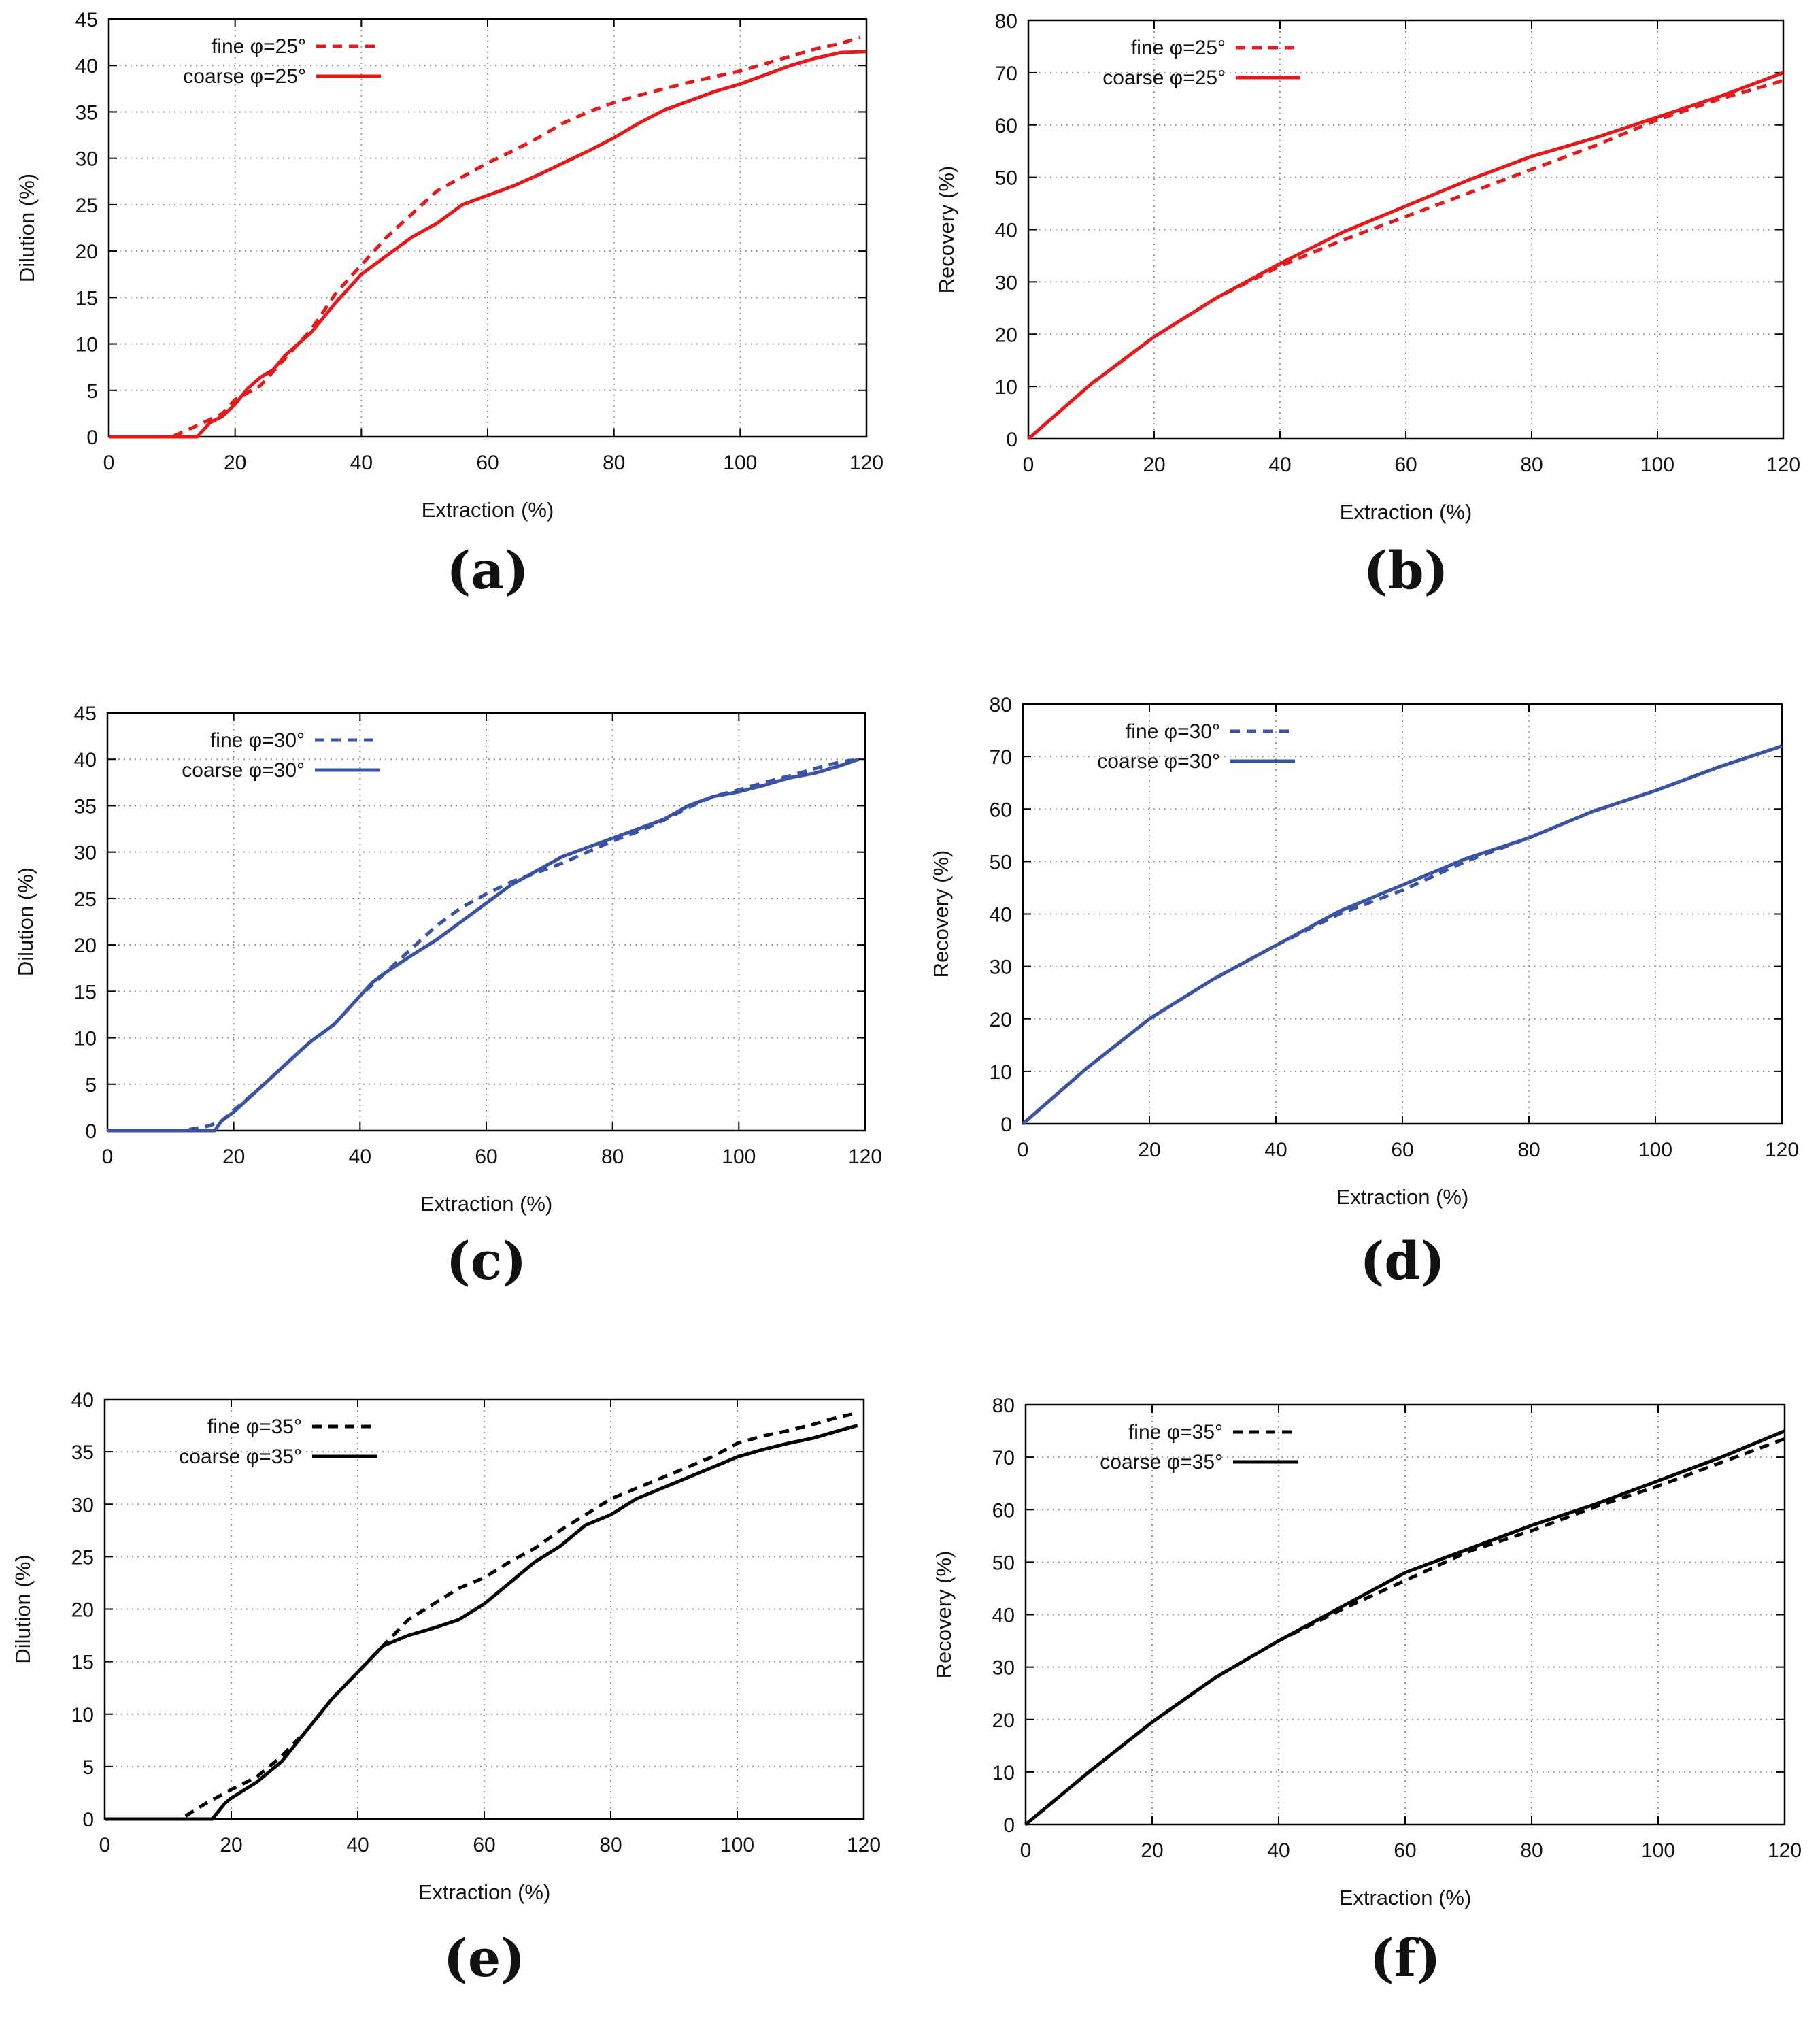  What do you see at coordinates (1406, 570) in the screenshot?
I see `panel-label: (b)` at bounding box center [1406, 570].